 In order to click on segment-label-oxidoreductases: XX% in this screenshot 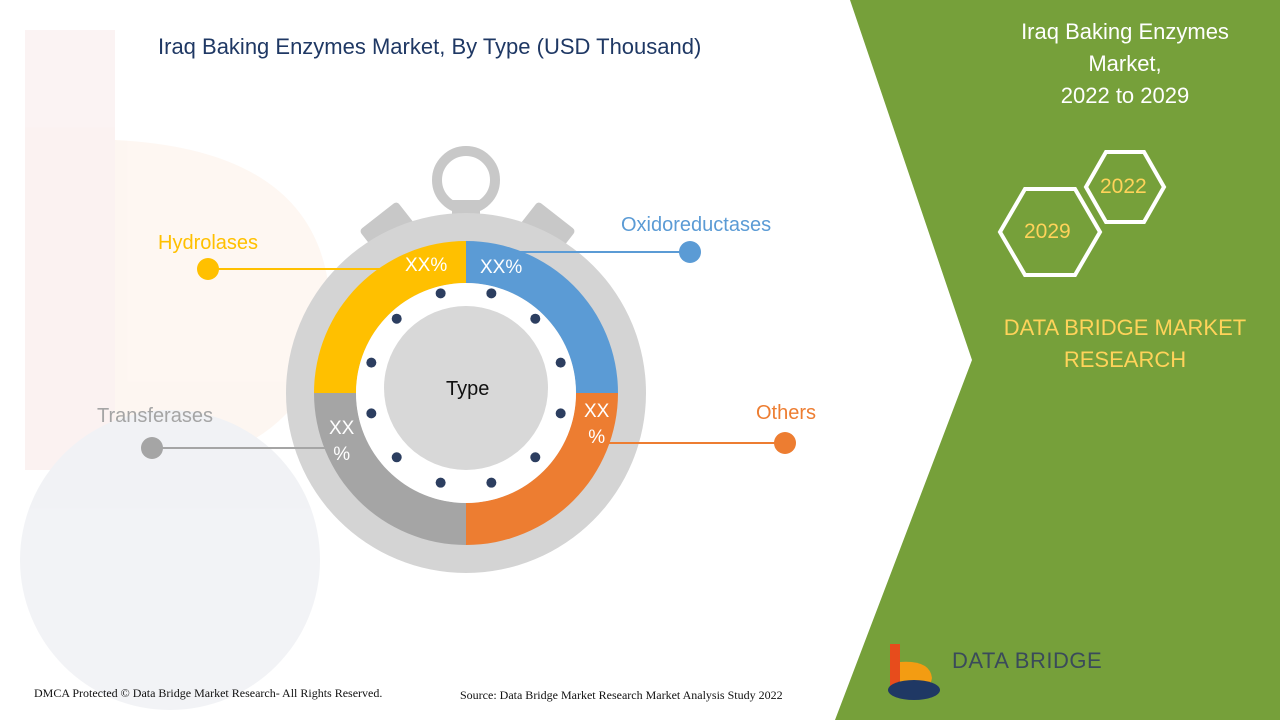, I will do `click(501, 267)`.